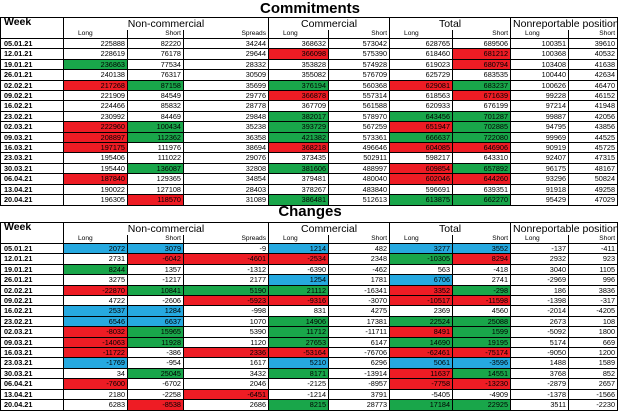 Image resolution: width=620 pixels, height=411 pixels. Describe the element at coordinates (155, 179) in the screenshot. I see `noncommercial-short-cell: 129365` at that location.